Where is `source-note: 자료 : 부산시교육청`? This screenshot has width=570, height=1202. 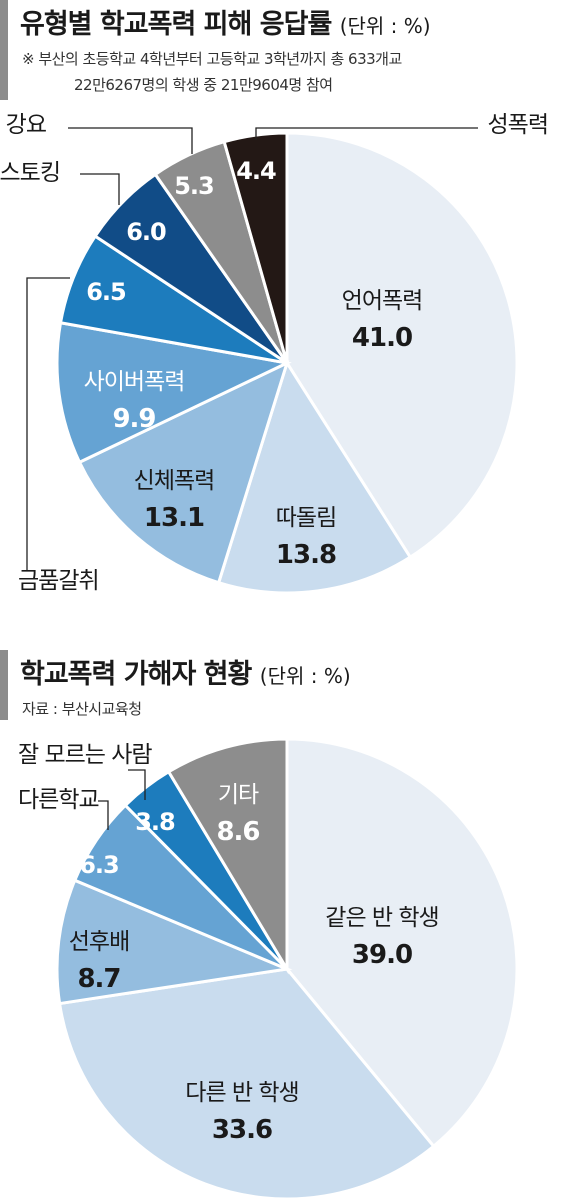 source-note: 자료 : 부산시교육청 is located at coordinates (82, 709).